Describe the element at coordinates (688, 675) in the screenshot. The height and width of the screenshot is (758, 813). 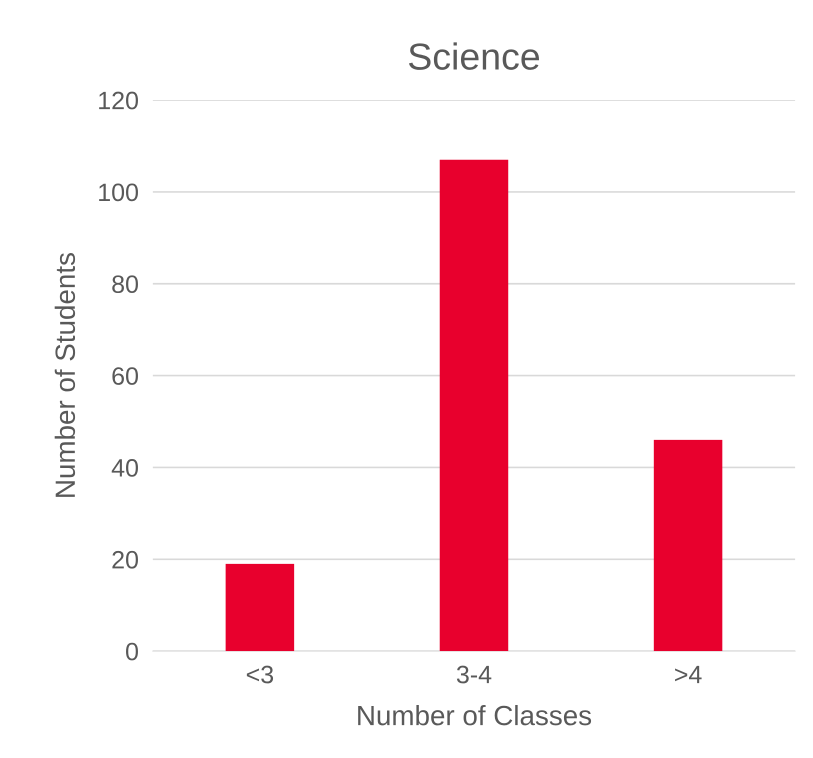
I see `x-tick-label: >4` at that location.